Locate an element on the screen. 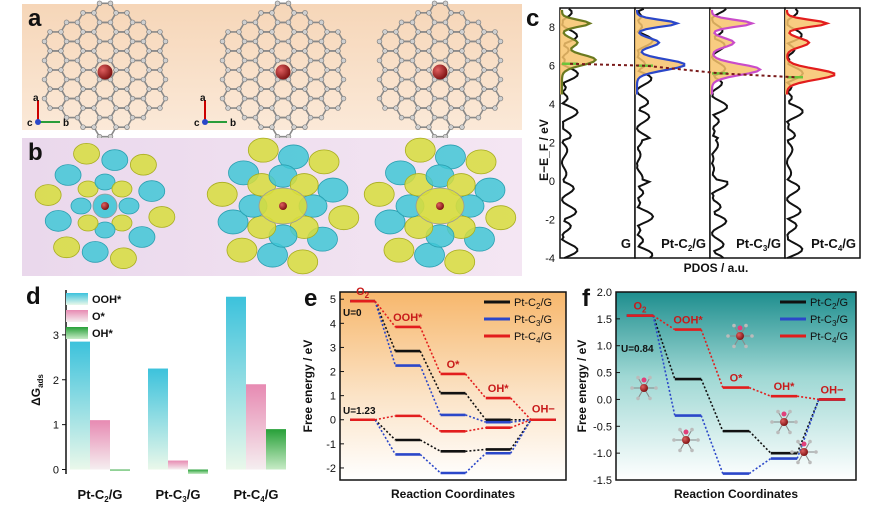  state-label-main: O is located at coordinates (637, 307).